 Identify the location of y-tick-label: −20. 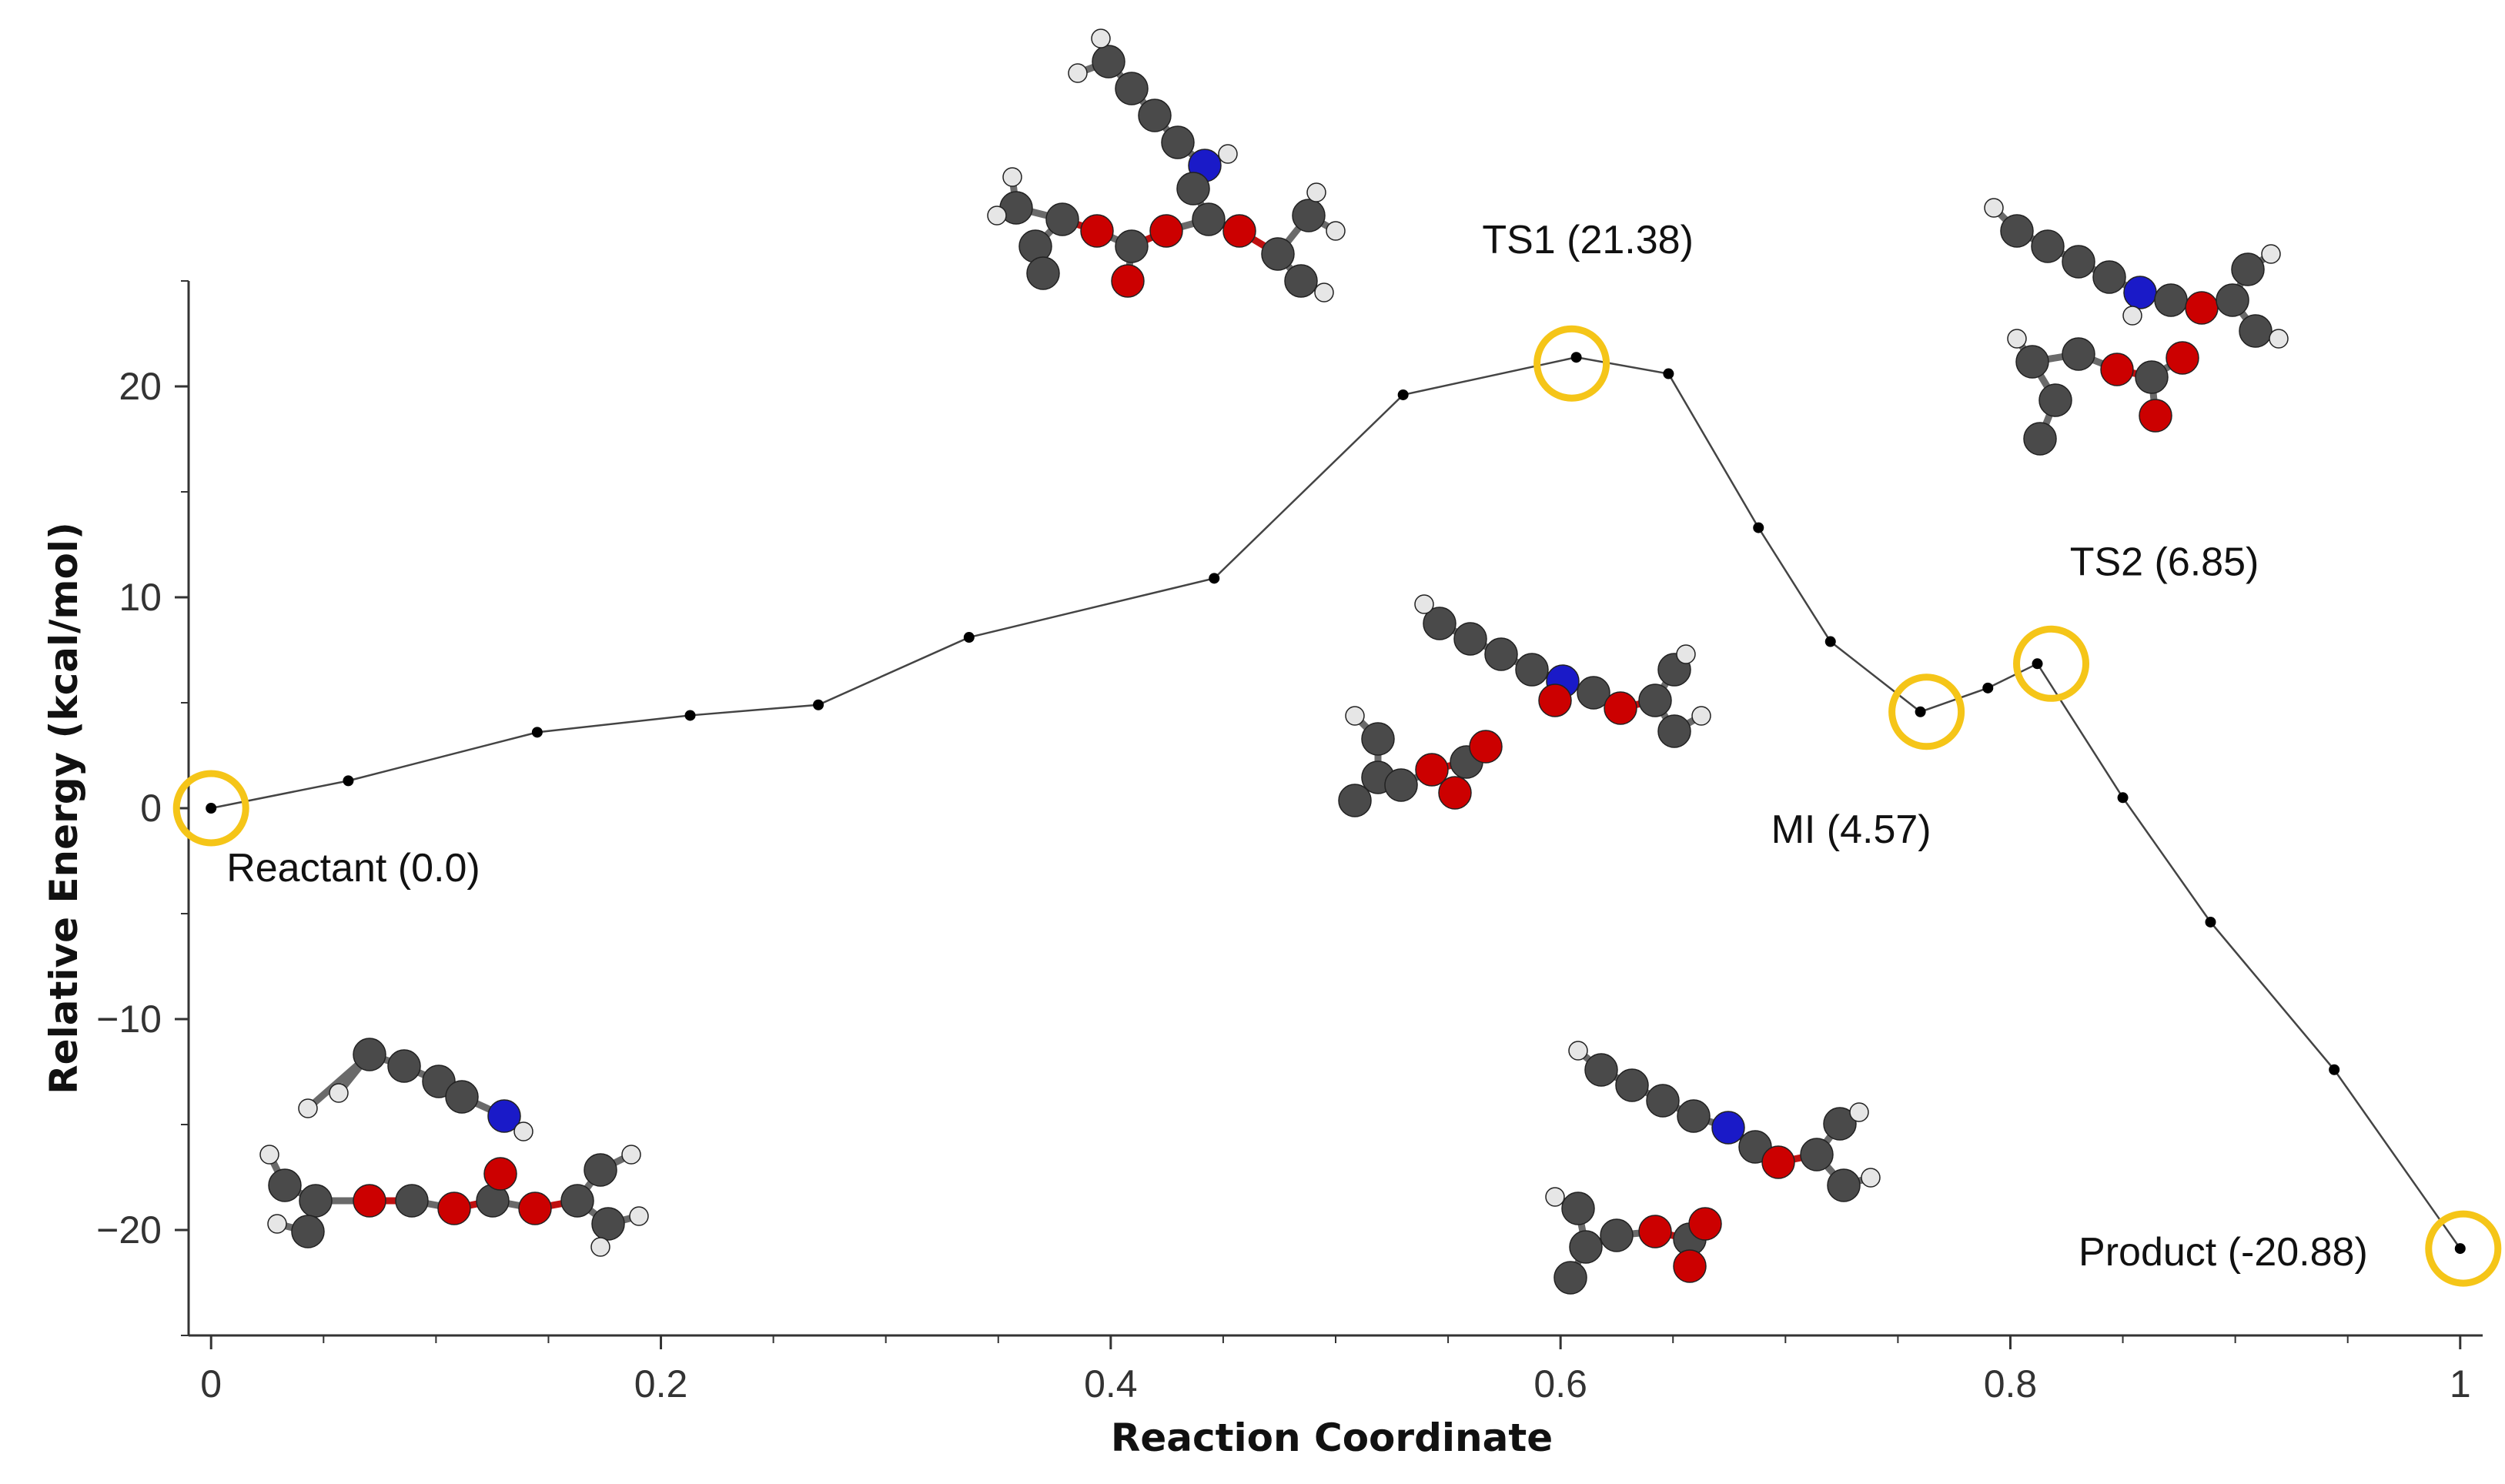
(129, 1230).